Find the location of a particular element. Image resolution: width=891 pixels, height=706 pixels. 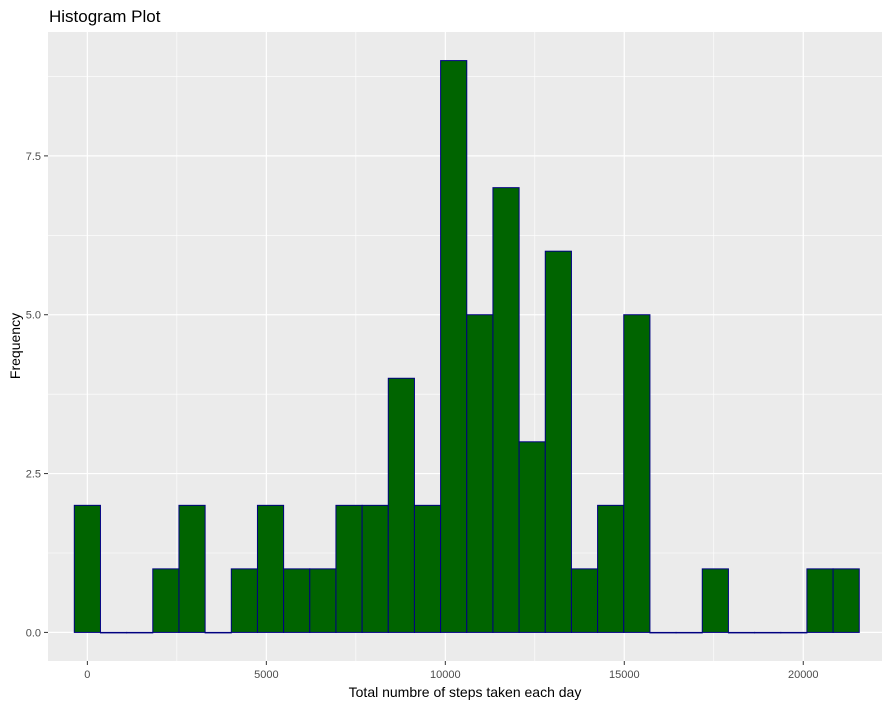

x-tick-label: 5000 is located at coordinates (266, 675).